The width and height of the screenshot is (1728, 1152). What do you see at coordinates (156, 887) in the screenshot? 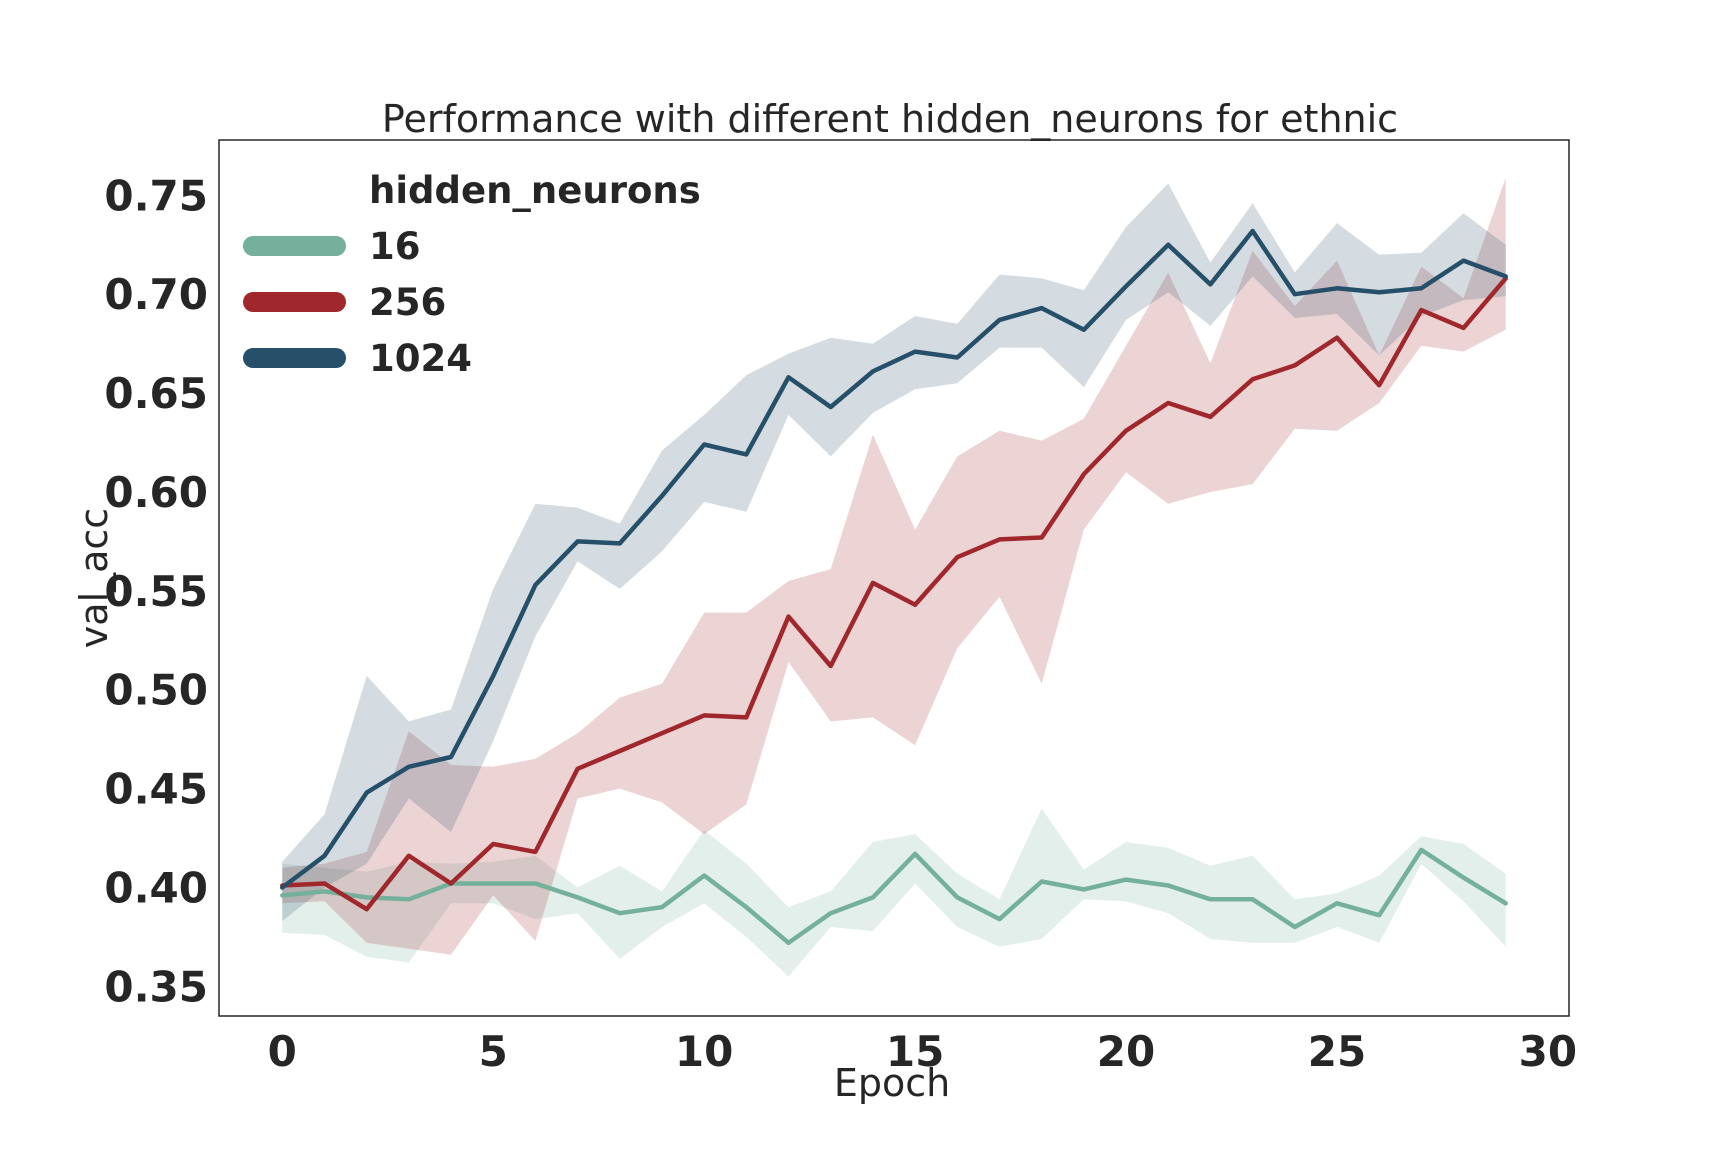
I see `y-tick-label: 0.40` at bounding box center [156, 887].